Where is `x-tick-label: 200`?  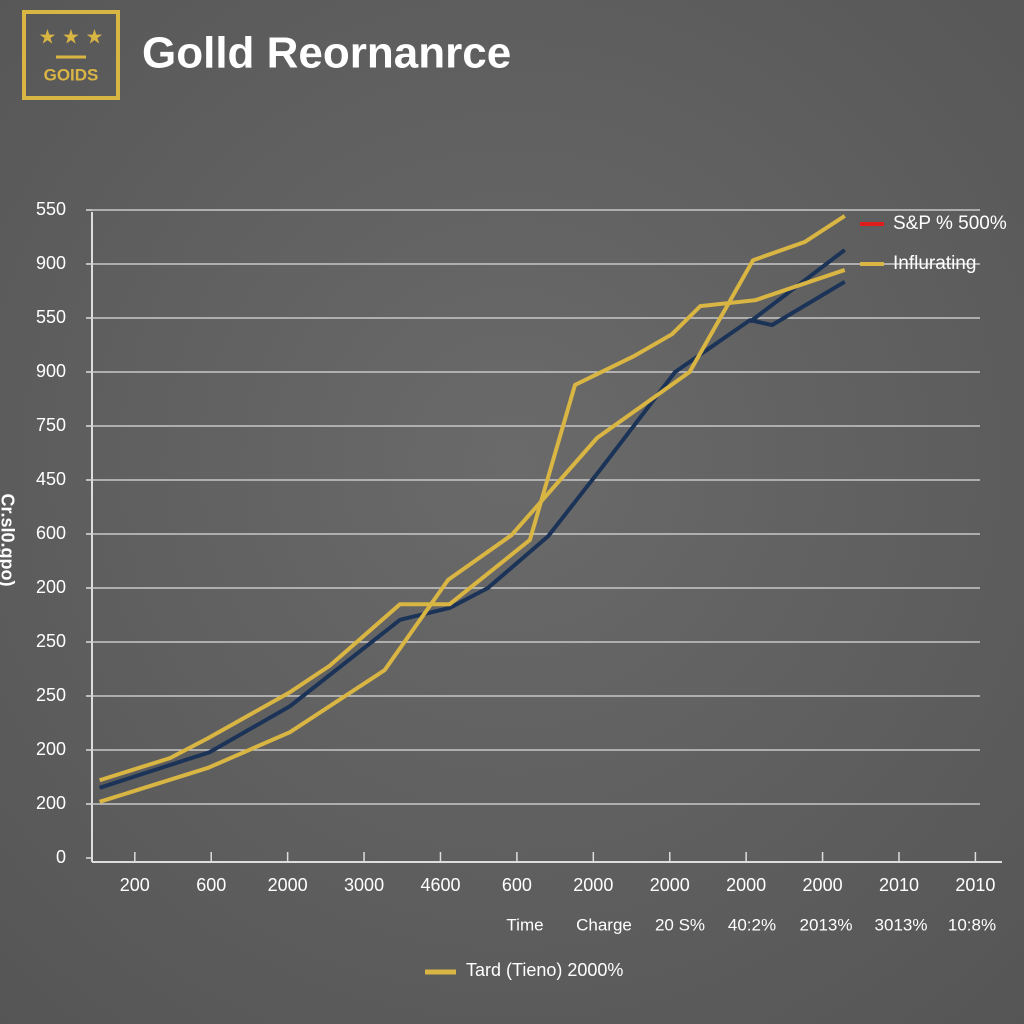 x-tick-label: 200 is located at coordinates (135, 885).